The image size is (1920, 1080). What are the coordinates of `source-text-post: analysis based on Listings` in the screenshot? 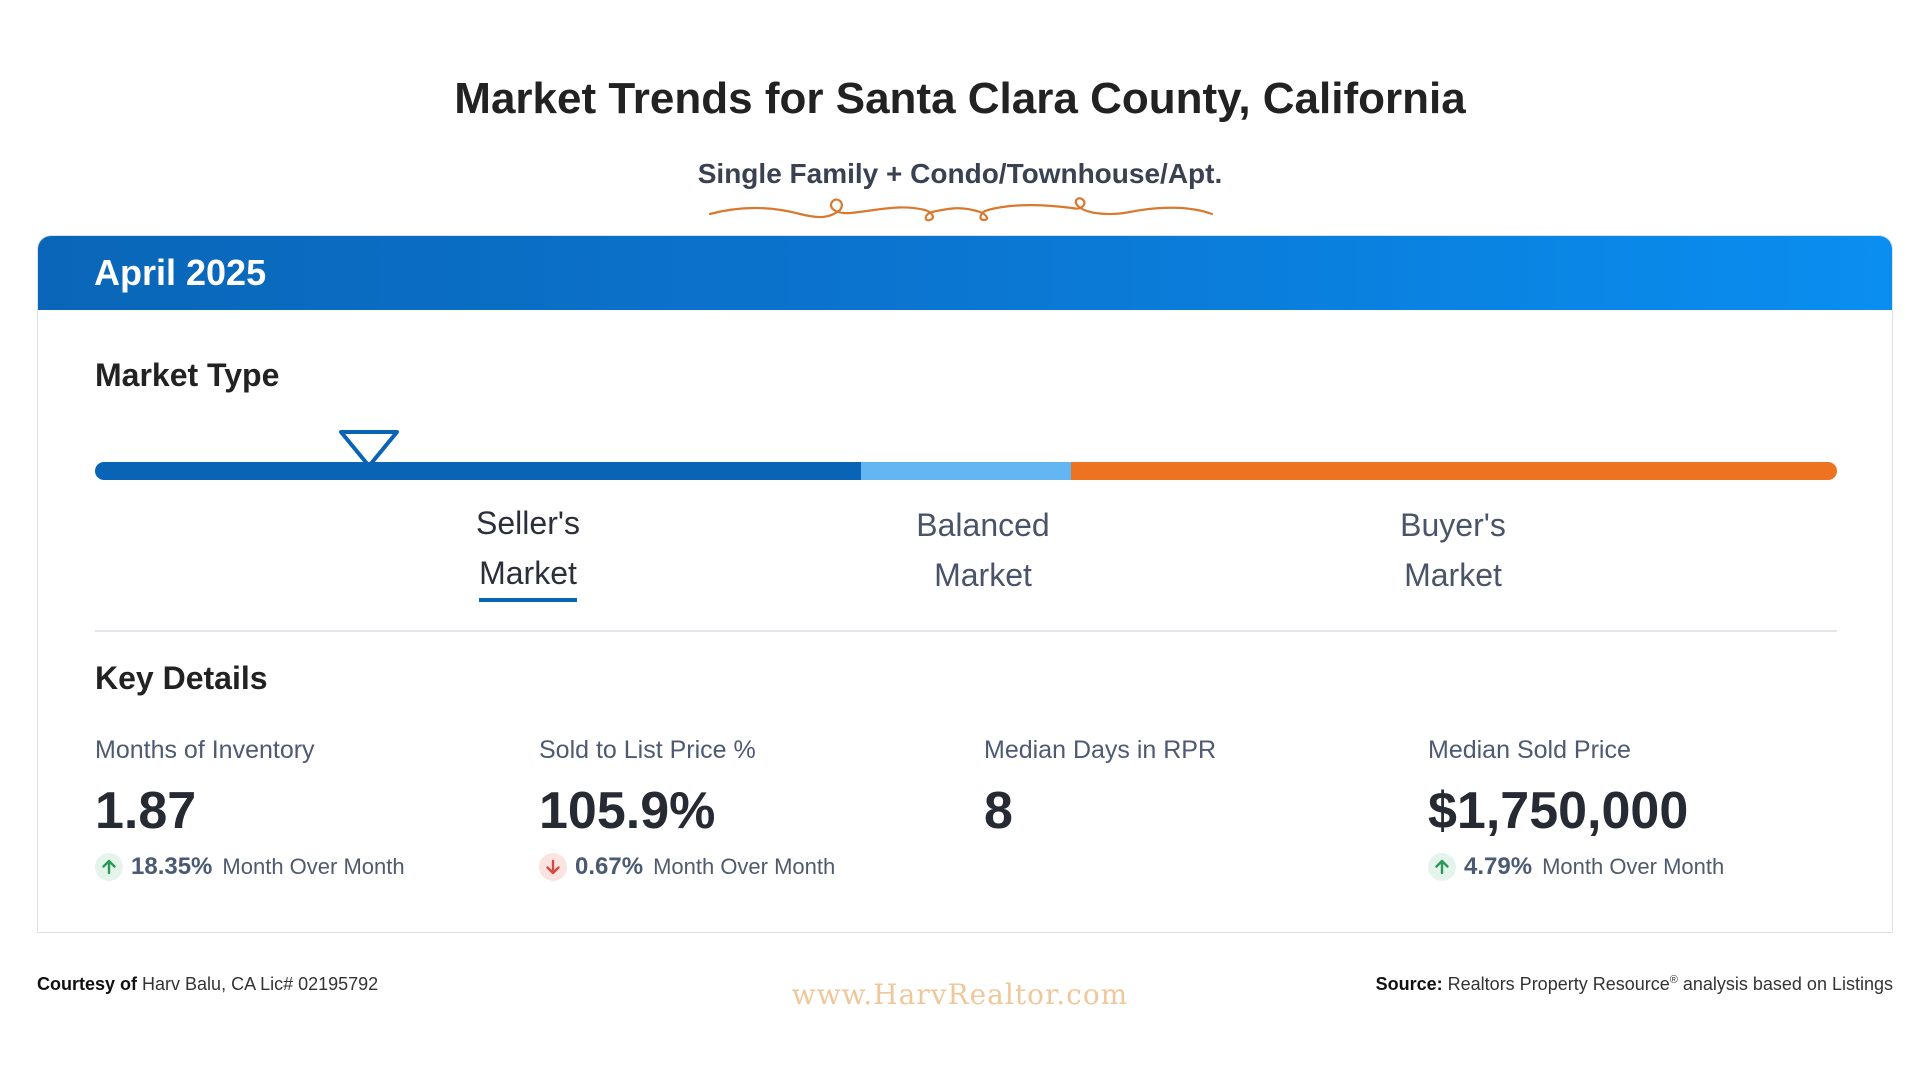 It's located at (1785, 984).